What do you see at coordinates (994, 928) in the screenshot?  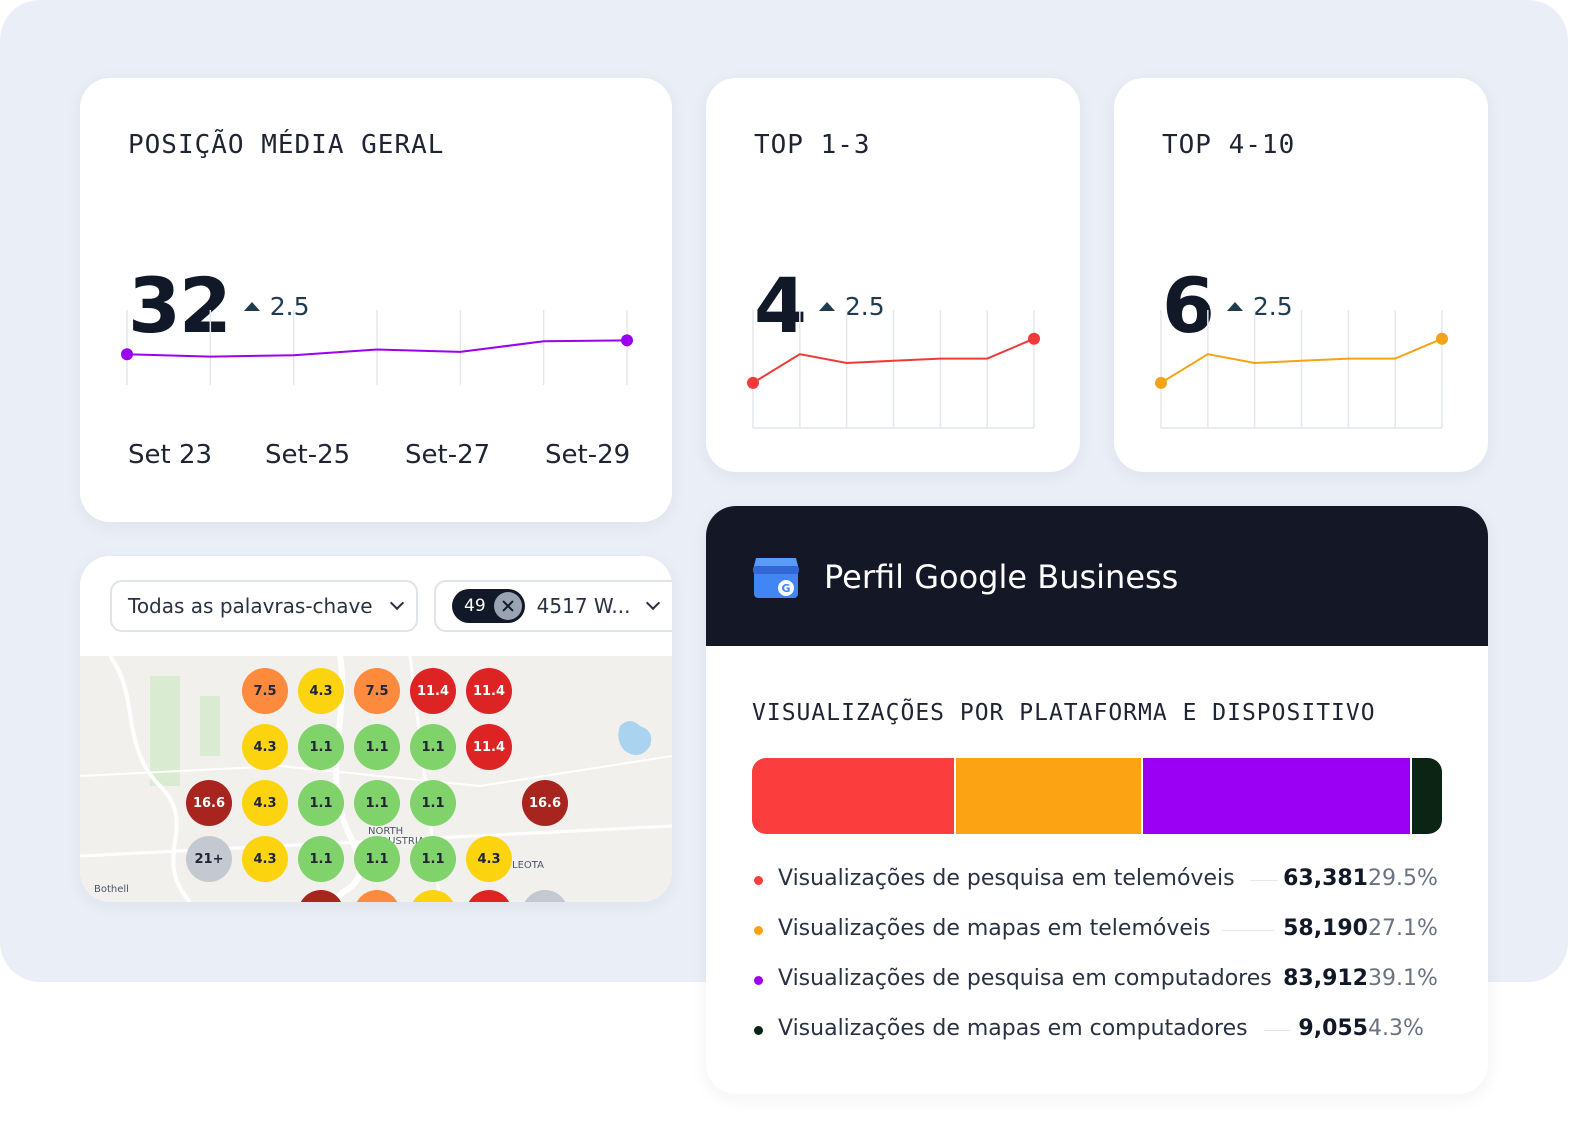 I see `legend-label: Visualizações de mapas em telemóveis` at bounding box center [994, 928].